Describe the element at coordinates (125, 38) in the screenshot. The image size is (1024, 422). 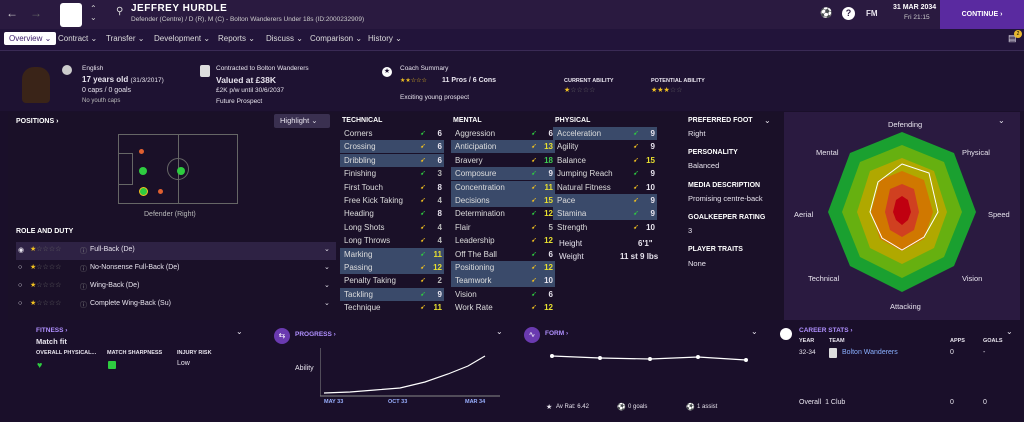
I see `tab-transfer: Transfer ⌄` at that location.